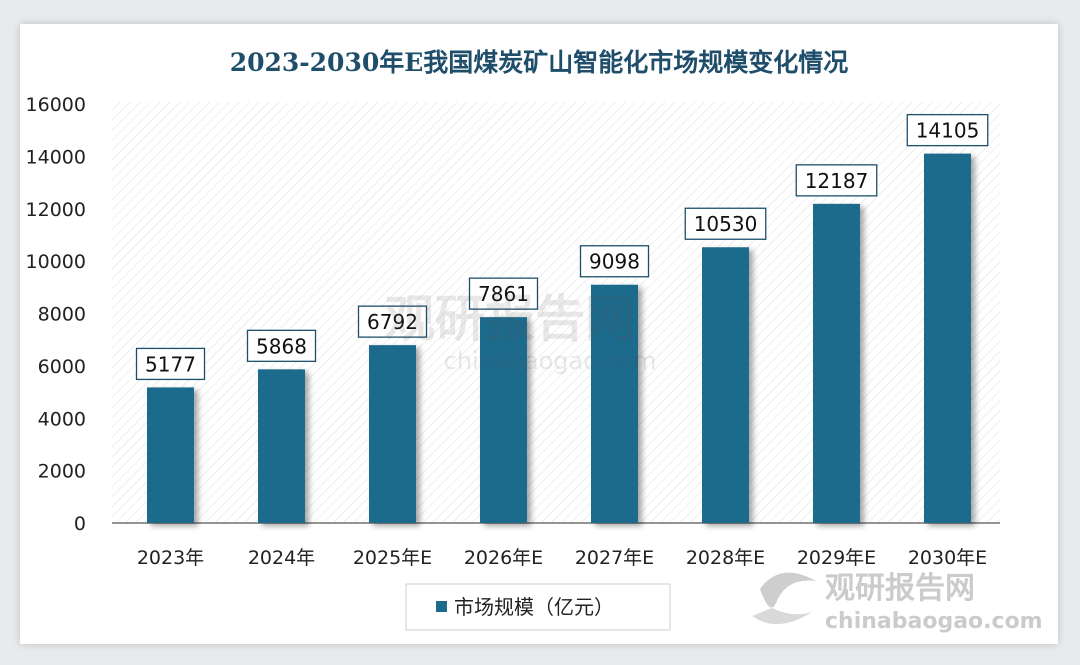 The width and height of the screenshot is (1080, 665). I want to click on watermark-logo-cn: 观研报告网, so click(900, 588).